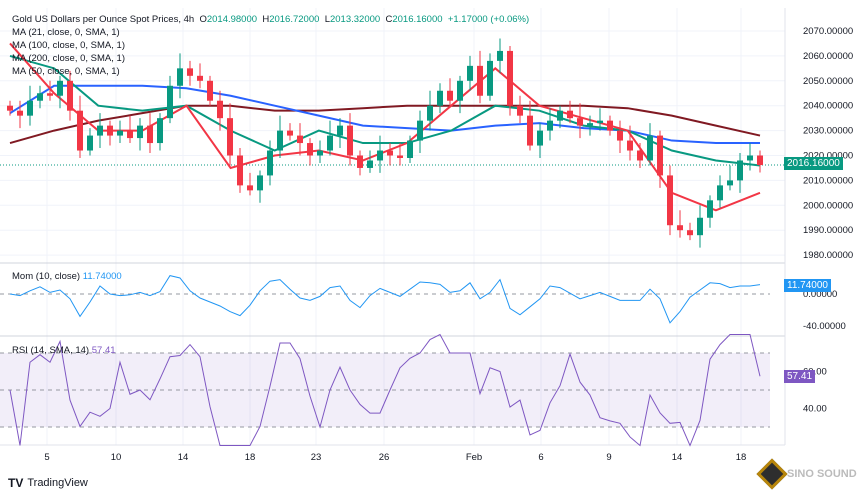 This screenshot has width=865, height=495. I want to click on watermark-text: SINO SOUND, so click(822, 474).